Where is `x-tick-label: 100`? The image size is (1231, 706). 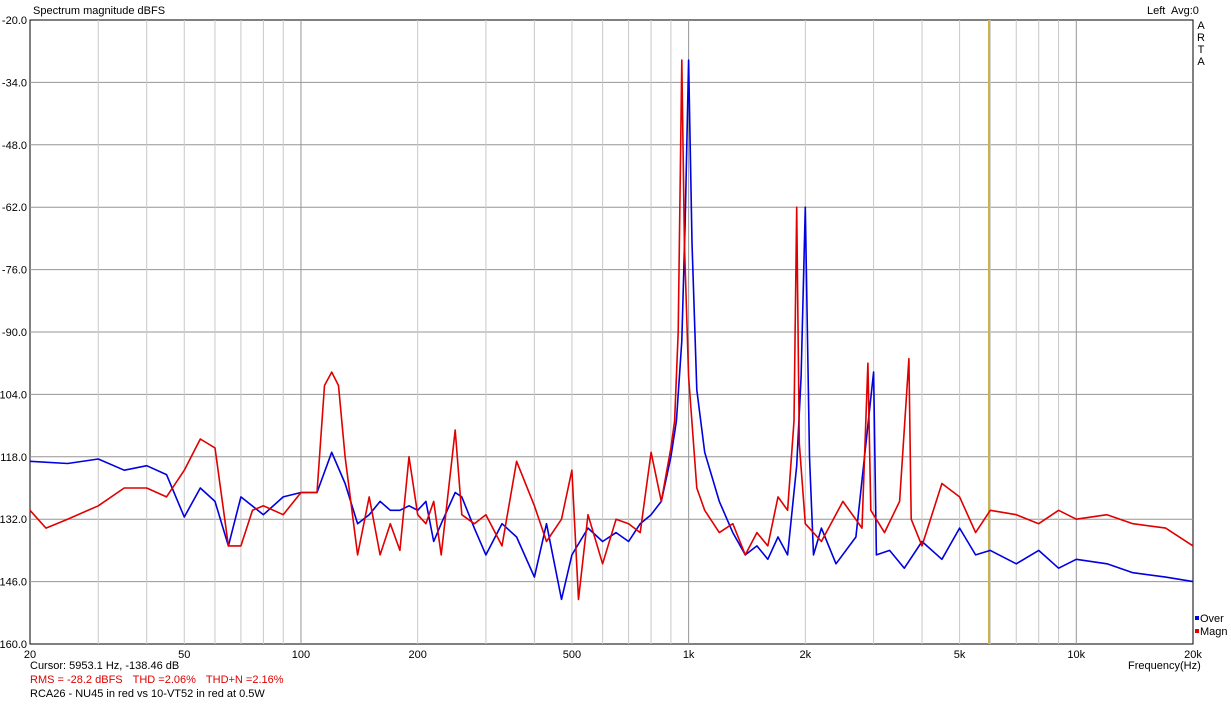 x-tick-label: 100 is located at coordinates (301, 655).